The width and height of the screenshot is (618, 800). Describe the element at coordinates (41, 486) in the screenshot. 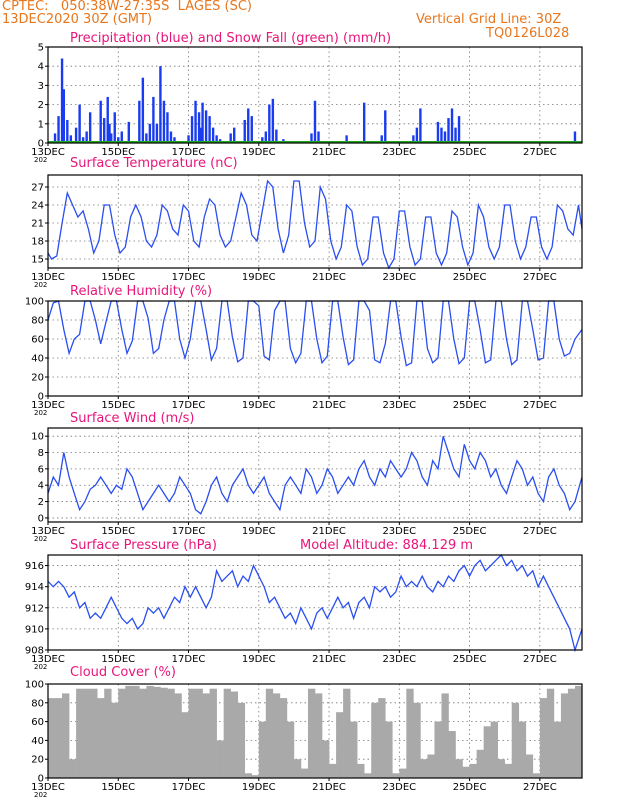

I see `y-tick-label: 4` at that location.